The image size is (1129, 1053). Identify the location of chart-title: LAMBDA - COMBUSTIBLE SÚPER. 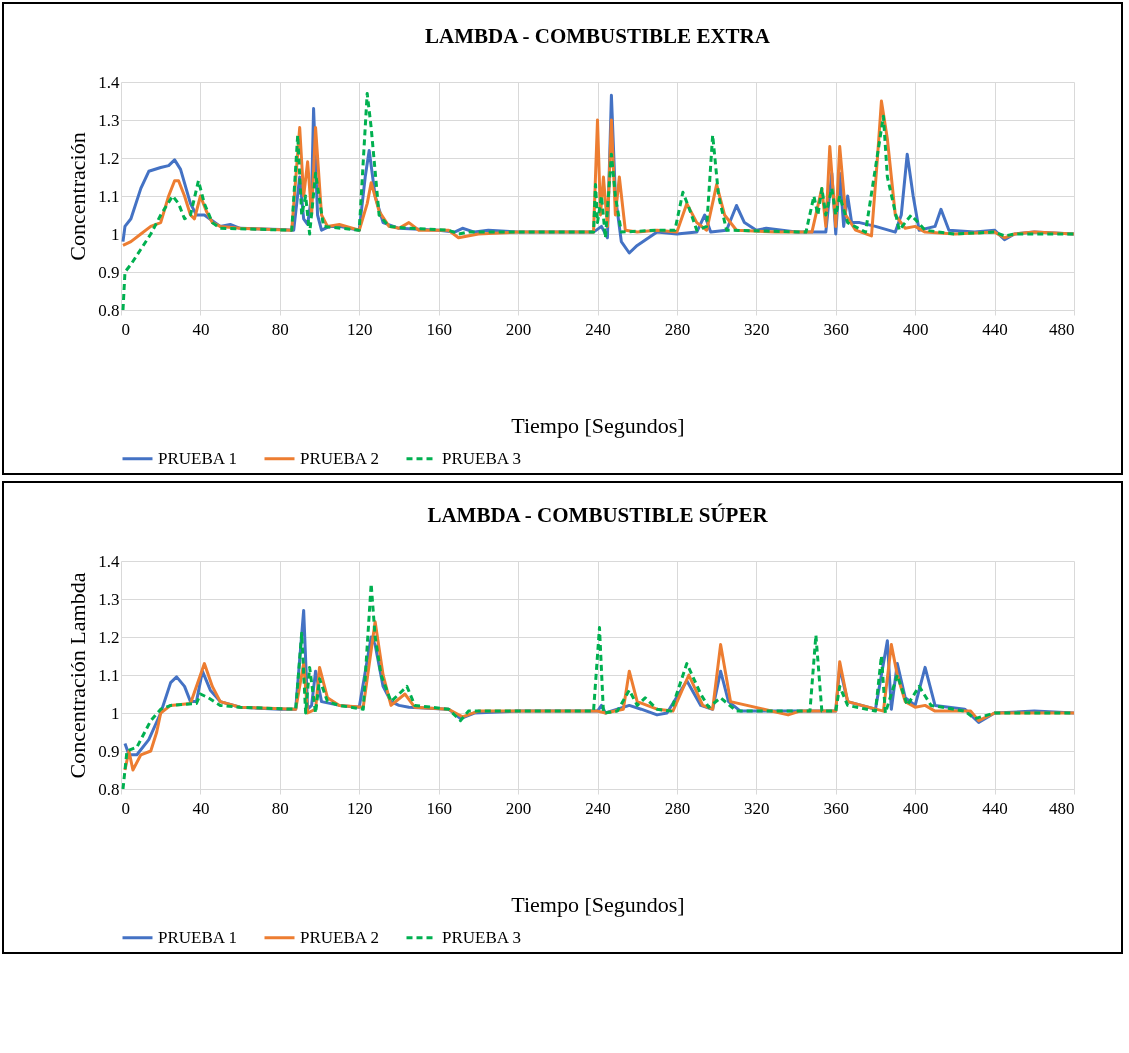
(598, 515).